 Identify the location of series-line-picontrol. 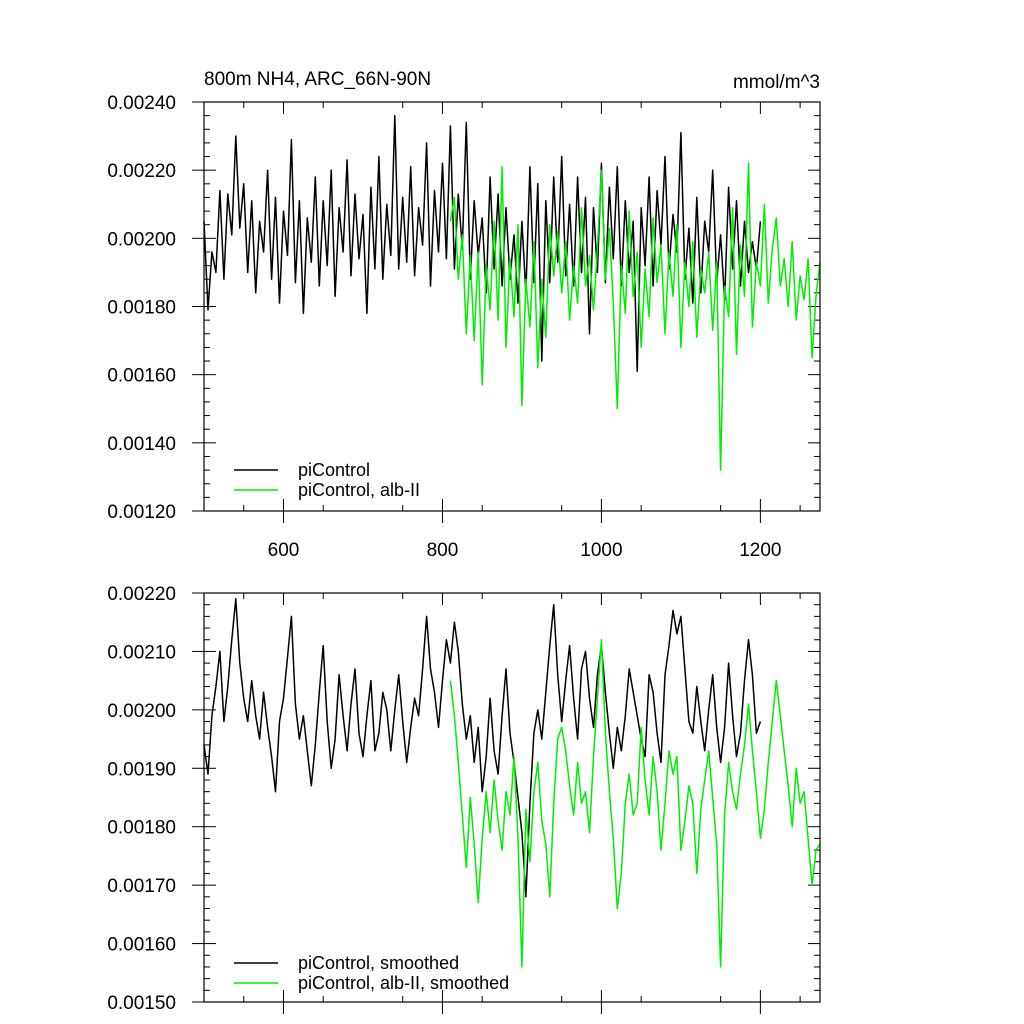
(482, 243).